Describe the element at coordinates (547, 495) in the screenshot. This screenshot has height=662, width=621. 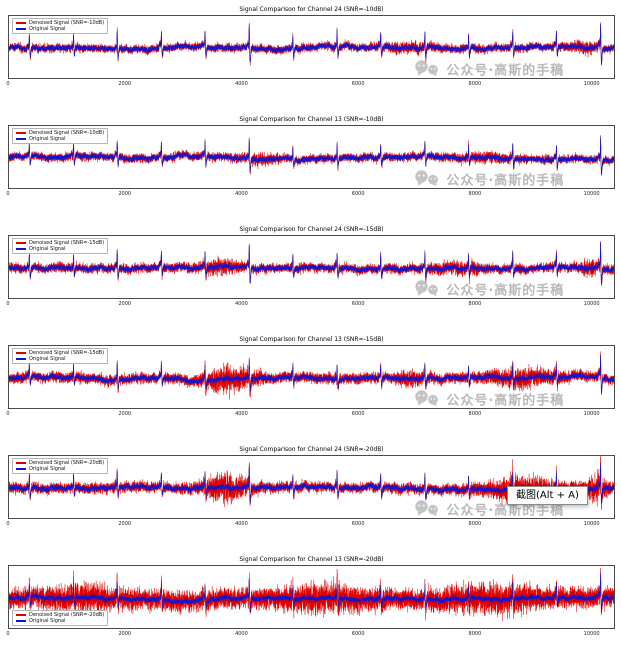
I see `screenshot-tooltip: 截图(Alt + A)` at that location.